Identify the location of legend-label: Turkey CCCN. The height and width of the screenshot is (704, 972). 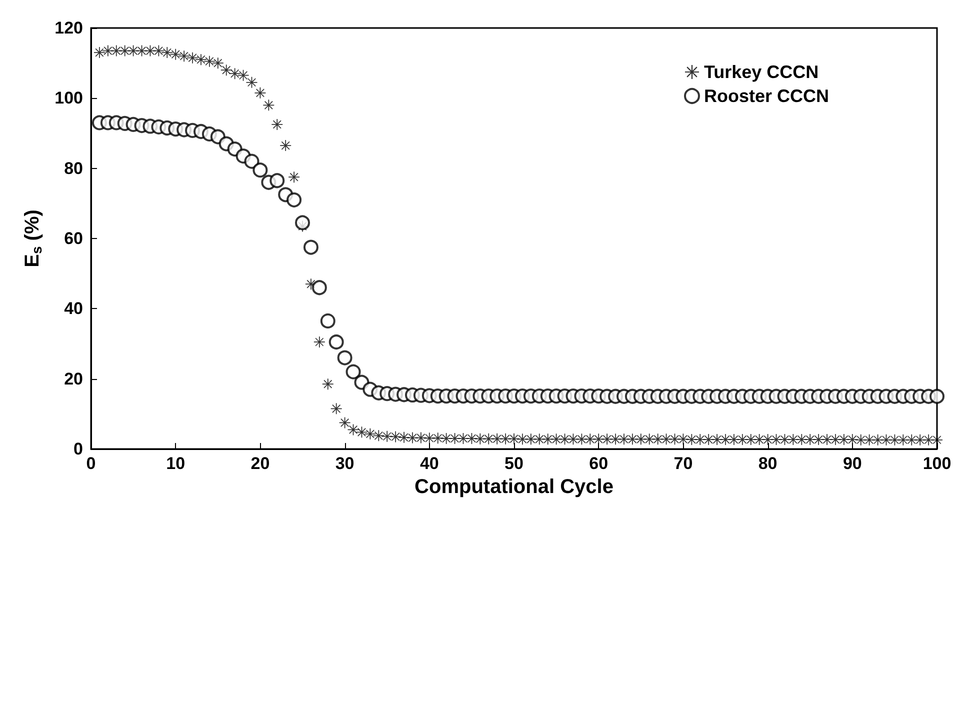
(761, 72).